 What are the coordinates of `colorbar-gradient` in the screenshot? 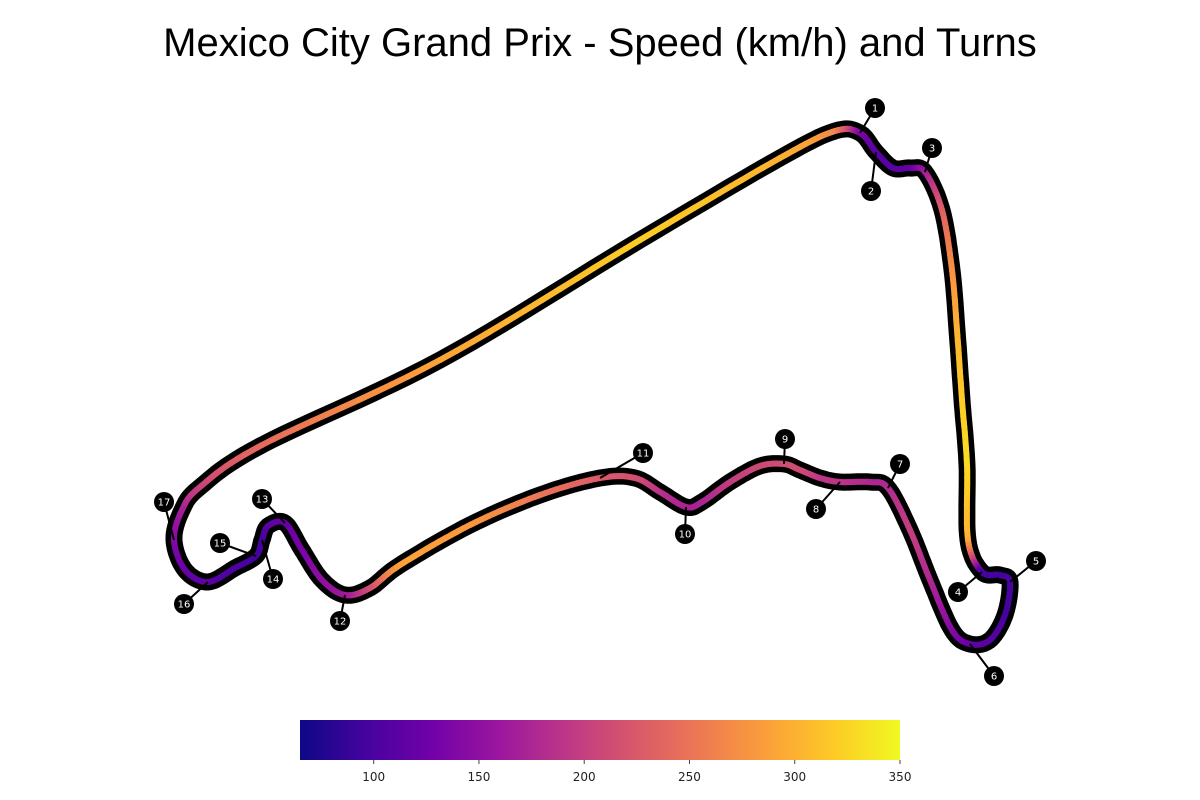 It's located at (600, 740).